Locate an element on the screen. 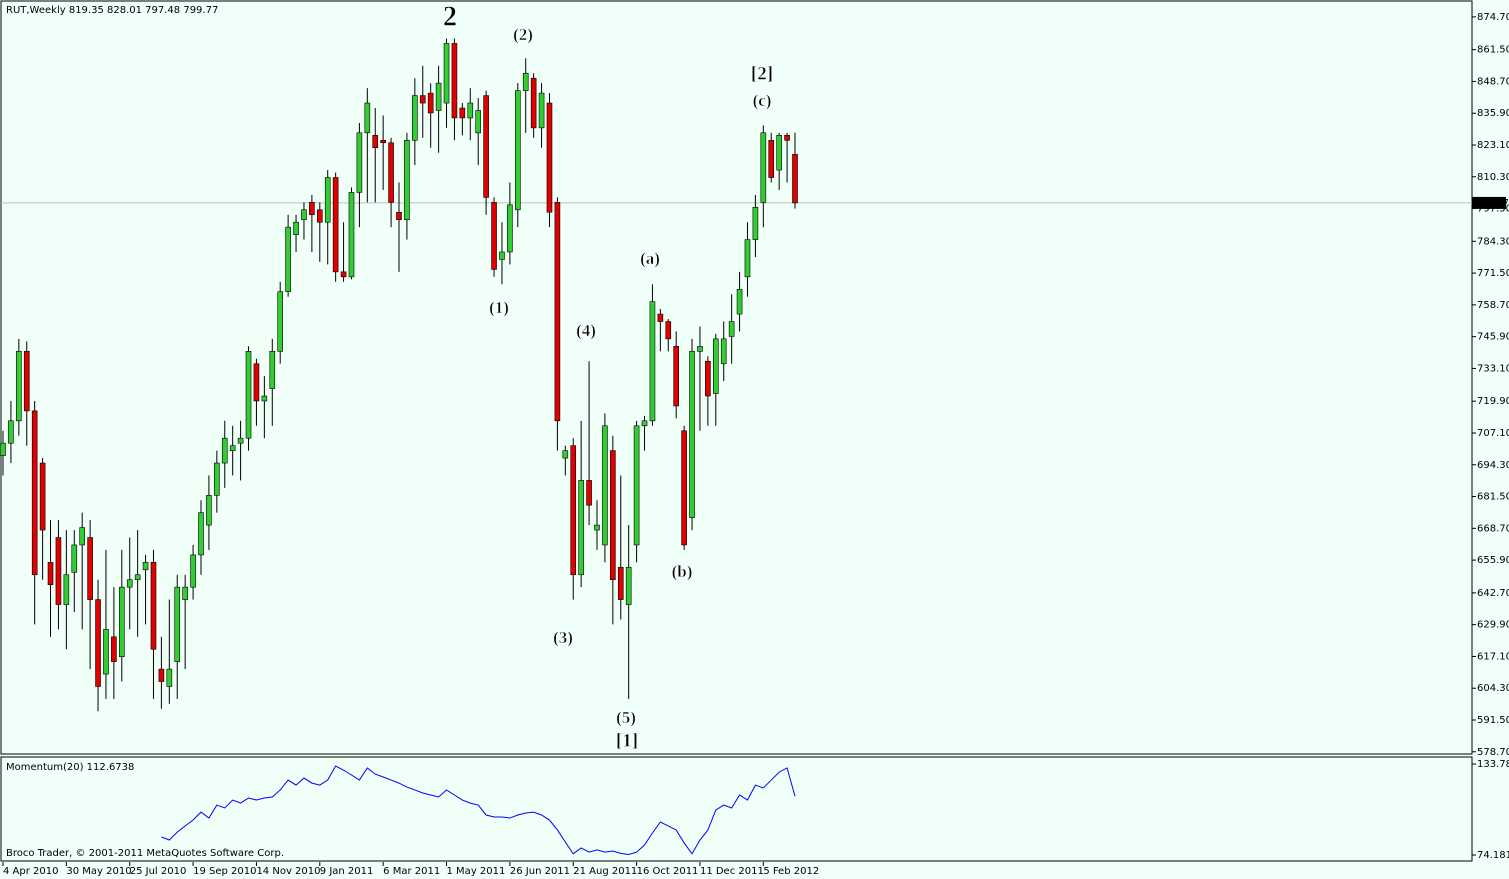 This screenshot has height=879, width=1509. y-tick-label: 835.90 is located at coordinates (1493, 113).